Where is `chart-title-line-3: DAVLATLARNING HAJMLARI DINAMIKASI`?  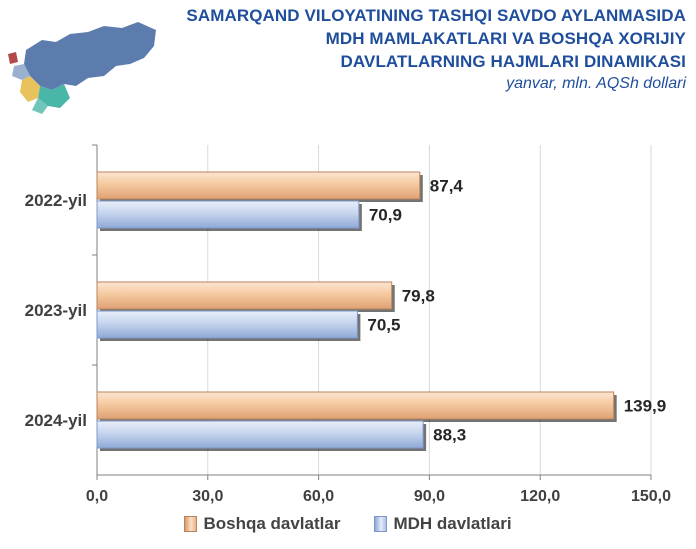
chart-title-line-3: DAVLATLARNING HAJMLARI DINAMIKASI is located at coordinates (513, 61).